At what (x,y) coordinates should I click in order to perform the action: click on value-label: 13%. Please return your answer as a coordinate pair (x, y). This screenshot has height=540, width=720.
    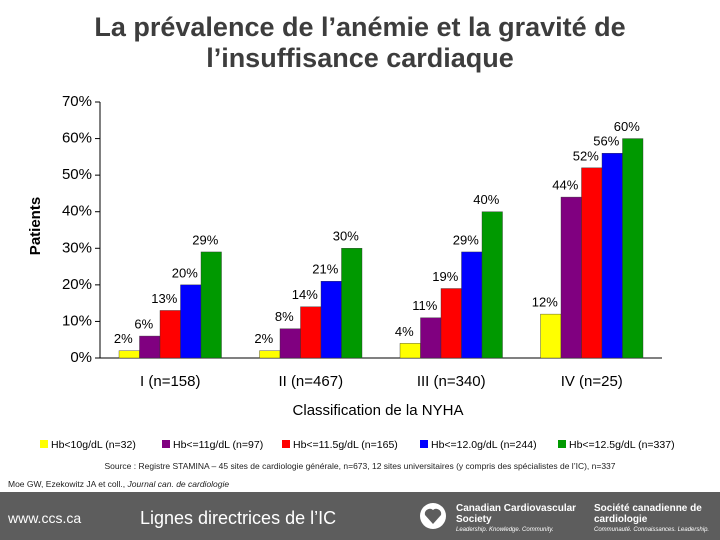
    Looking at the image, I should click on (164, 298).